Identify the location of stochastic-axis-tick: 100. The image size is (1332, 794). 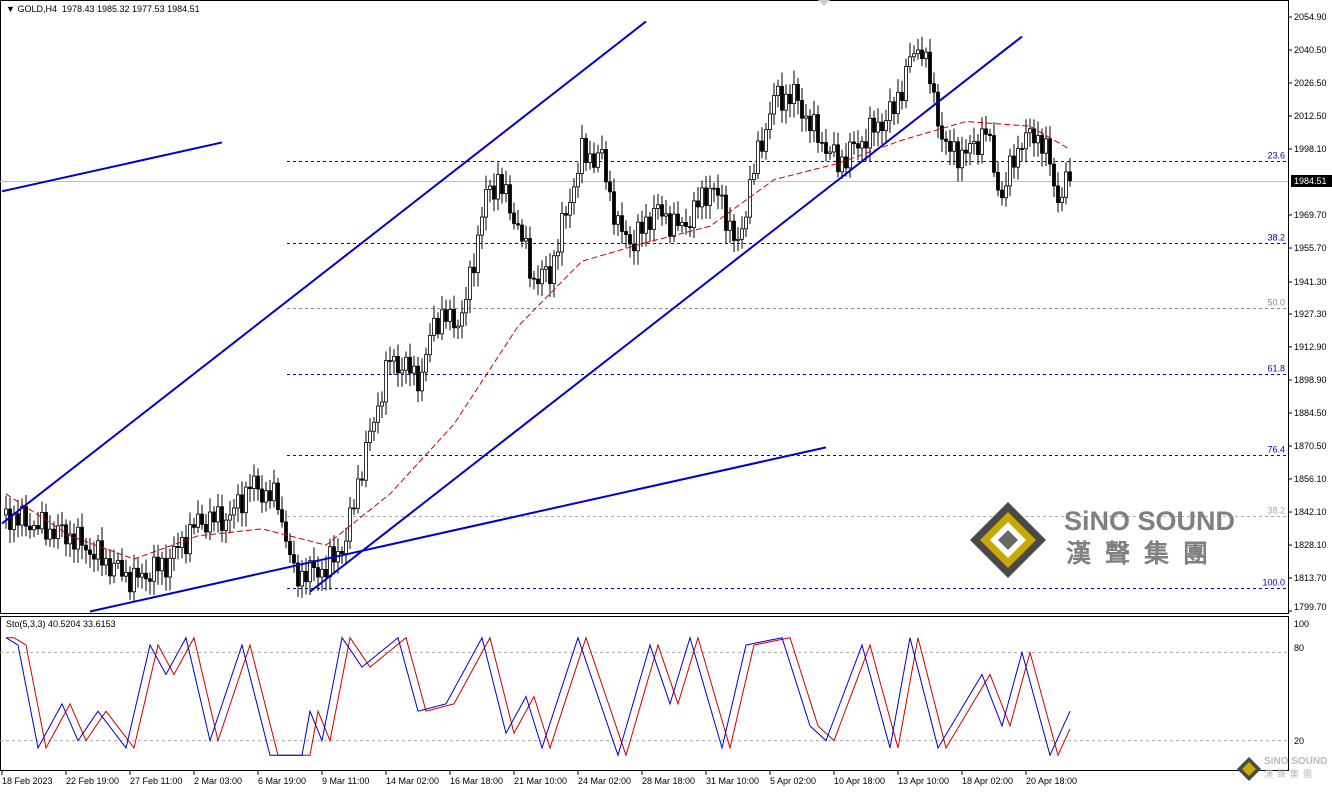
(1302, 624).